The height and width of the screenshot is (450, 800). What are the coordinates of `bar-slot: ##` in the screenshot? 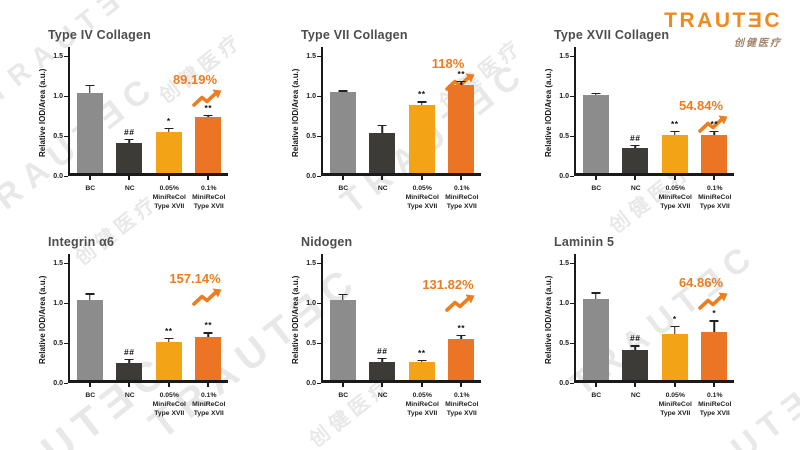 It's located at (130, 110).